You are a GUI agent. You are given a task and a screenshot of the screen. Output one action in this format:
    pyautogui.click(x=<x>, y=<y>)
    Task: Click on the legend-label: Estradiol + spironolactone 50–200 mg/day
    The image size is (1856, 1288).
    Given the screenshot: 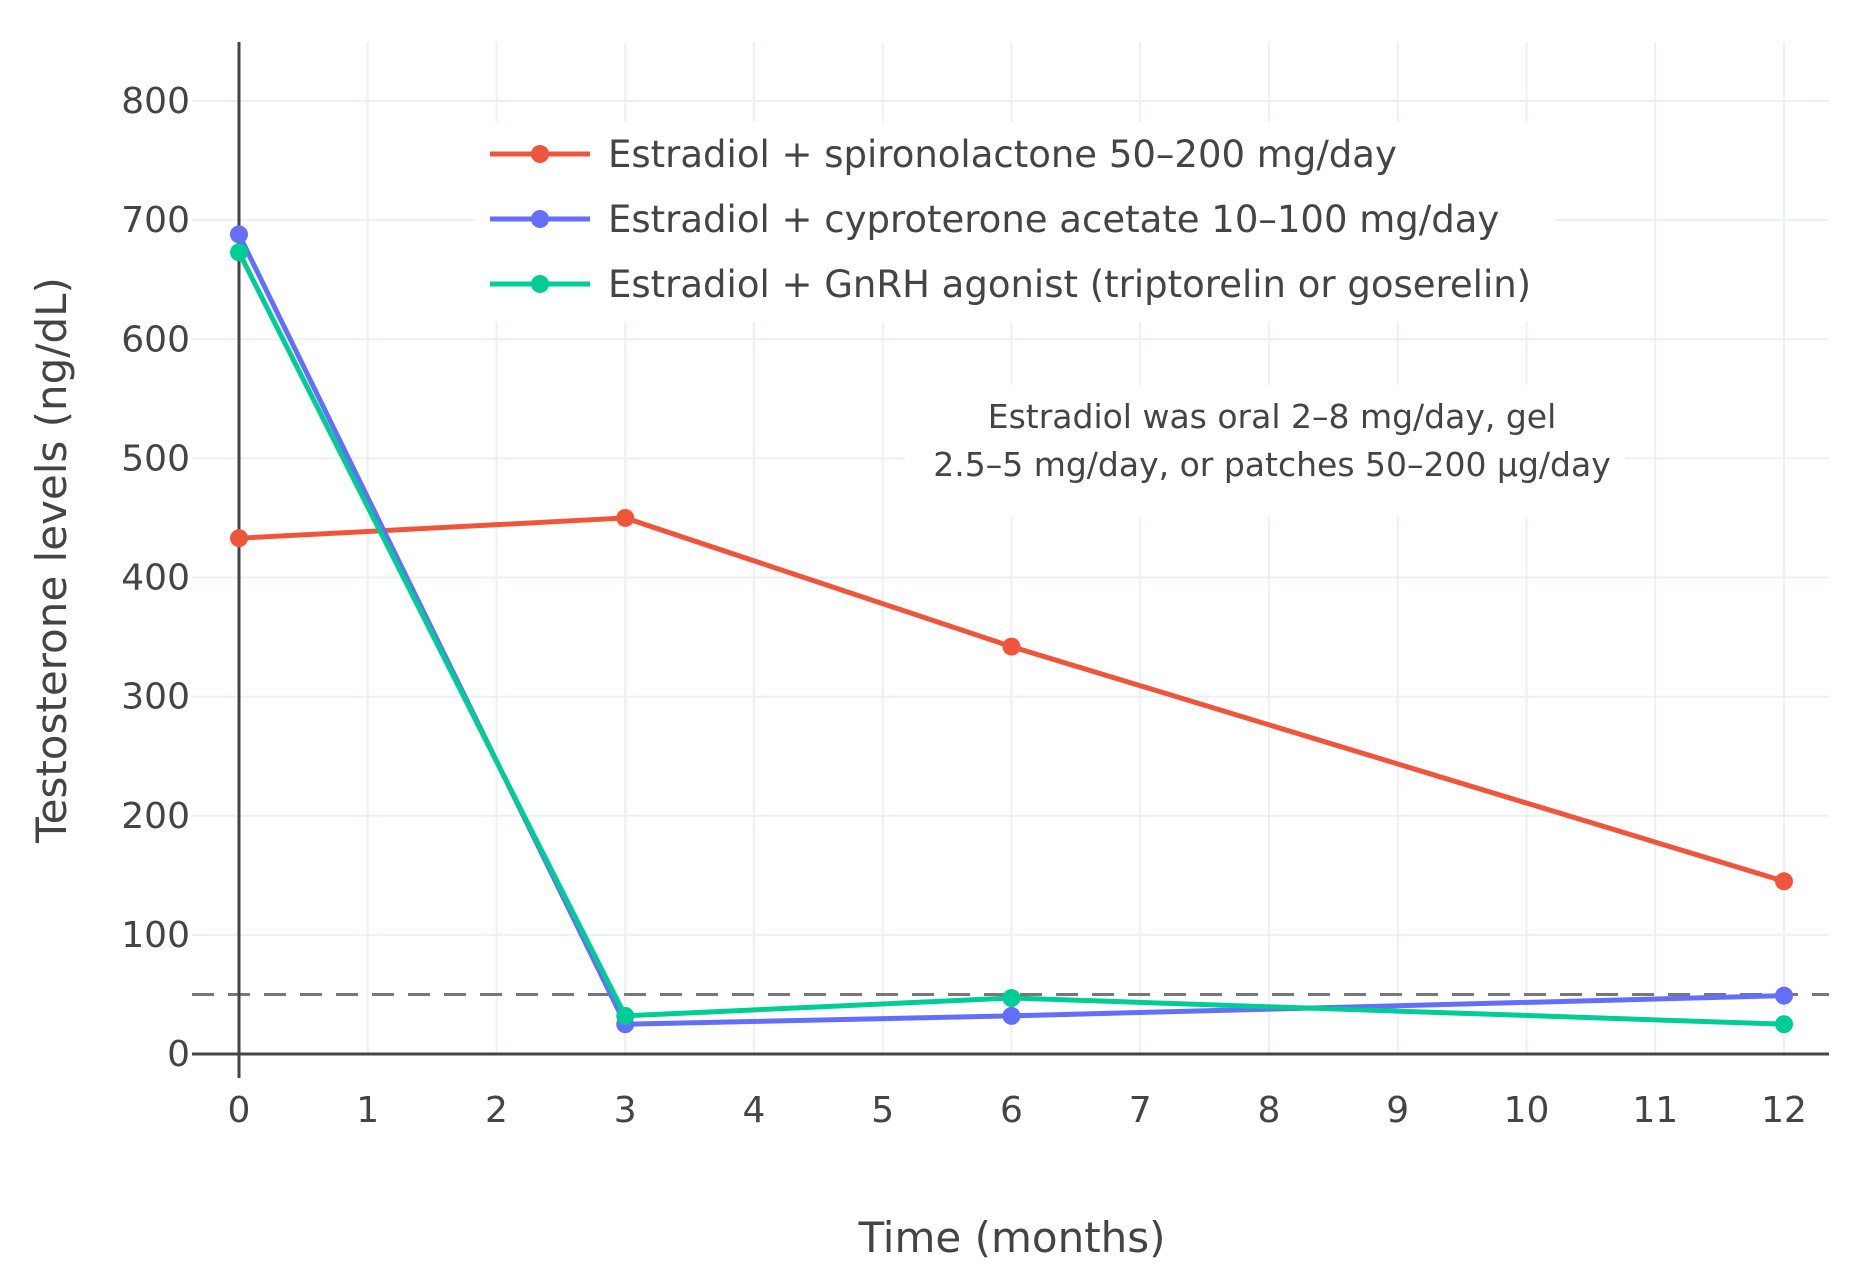 What is the action you would take?
    pyautogui.click(x=1002, y=154)
    